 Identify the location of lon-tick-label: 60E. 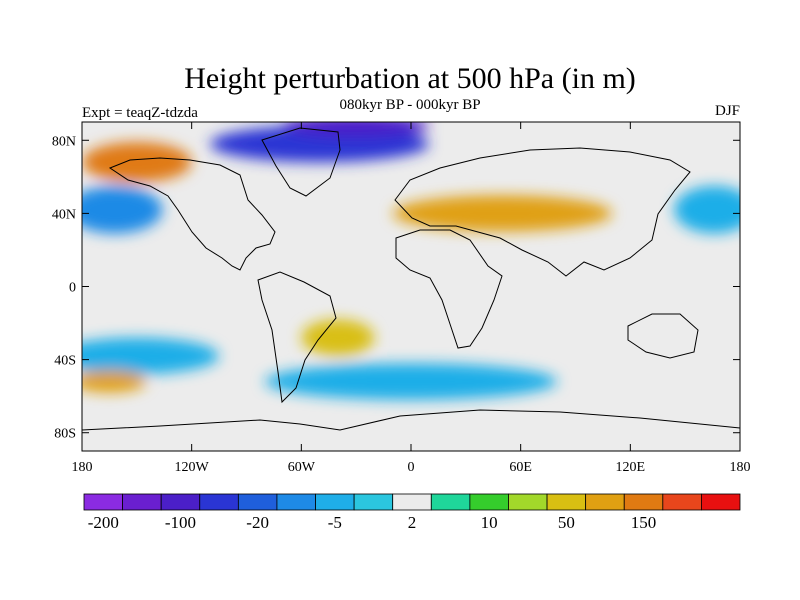
(520, 467).